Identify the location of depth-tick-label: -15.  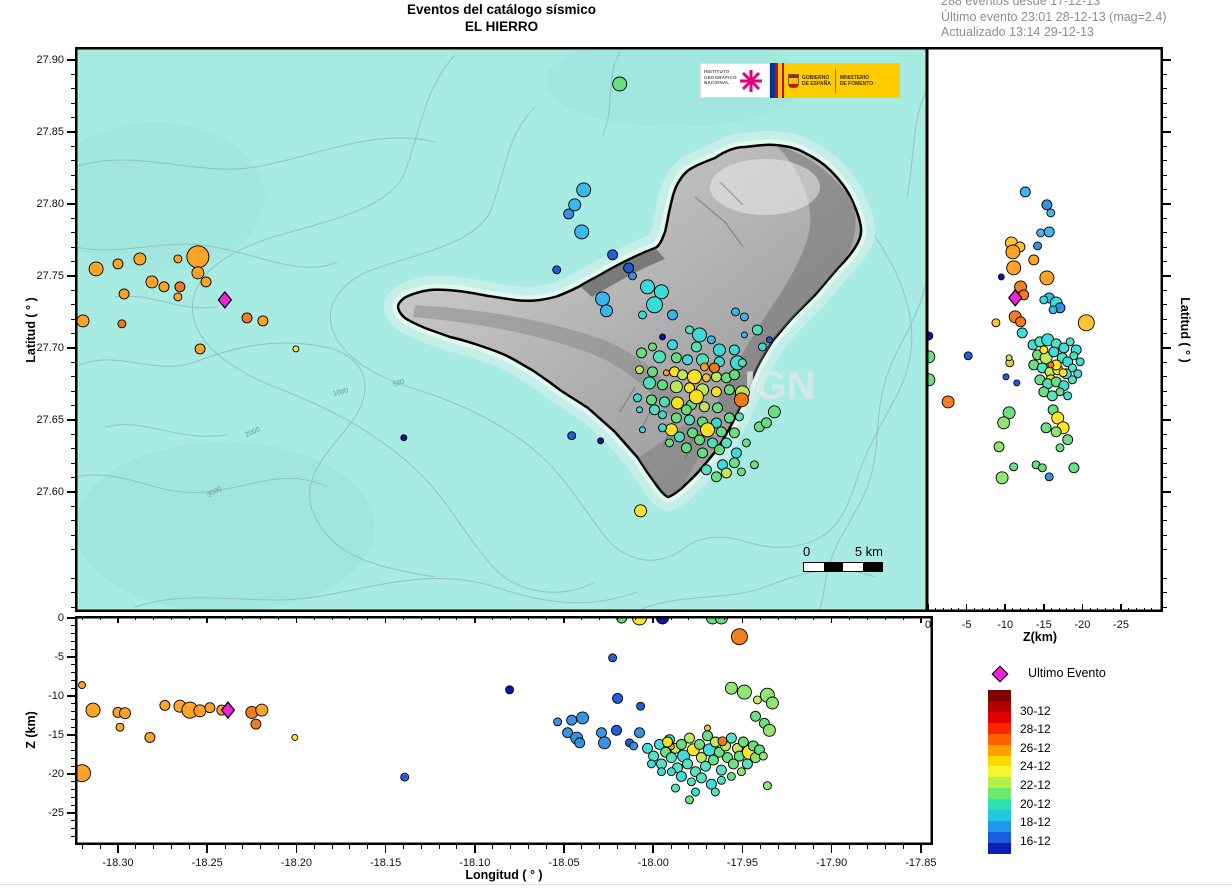
(56, 735).